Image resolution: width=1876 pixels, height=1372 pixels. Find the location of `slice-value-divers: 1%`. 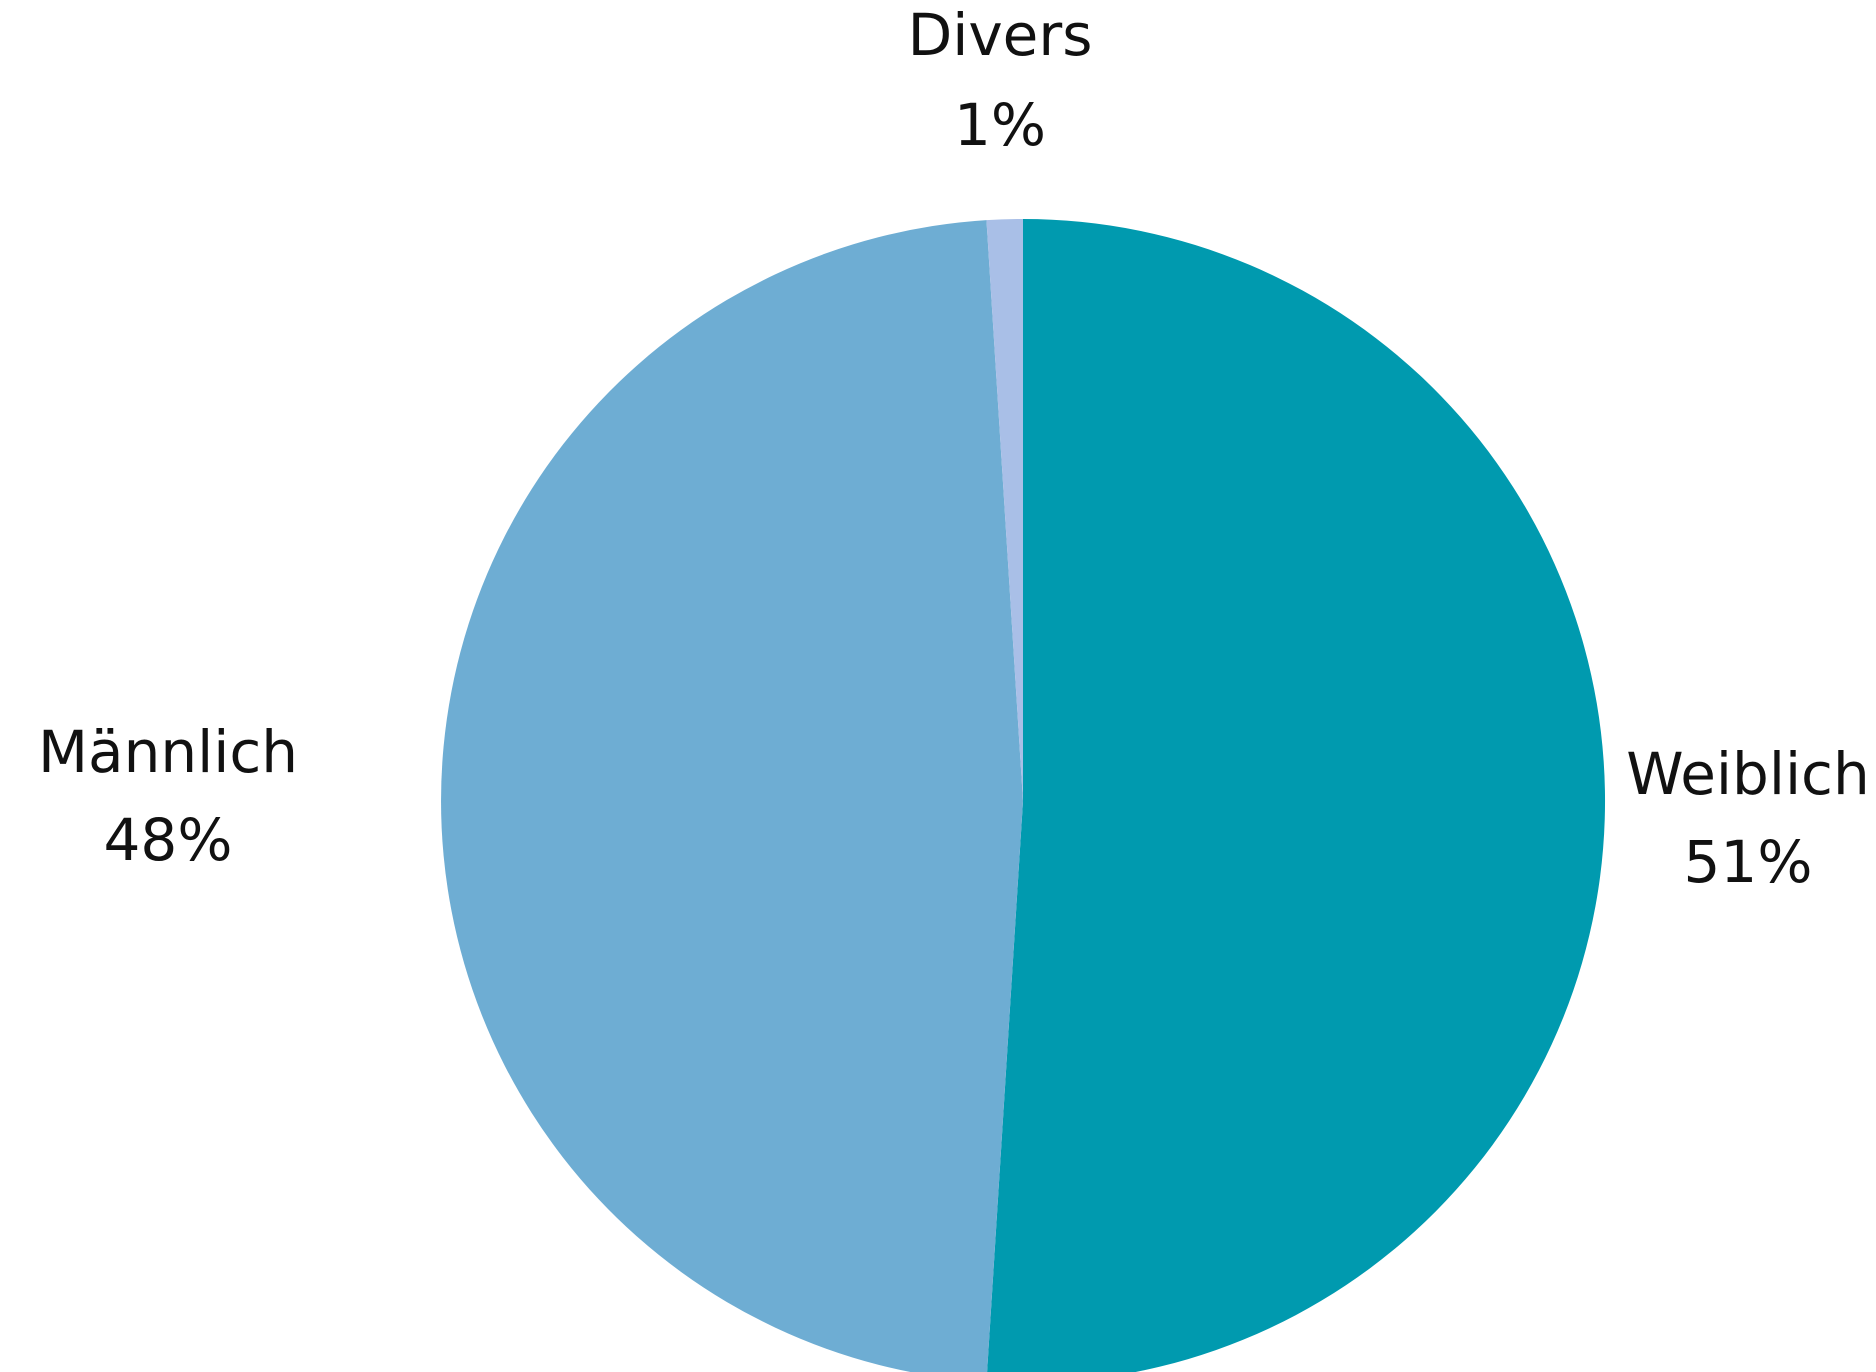

slice-value-divers: 1% is located at coordinates (1000, 125).